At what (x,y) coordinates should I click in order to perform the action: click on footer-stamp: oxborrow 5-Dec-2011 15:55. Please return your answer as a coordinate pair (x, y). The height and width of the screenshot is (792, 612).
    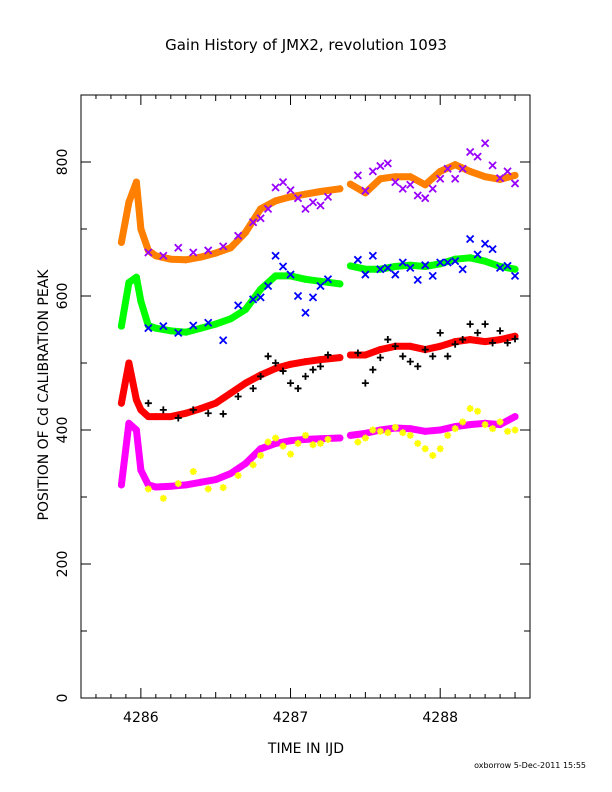
    Looking at the image, I should click on (530, 765).